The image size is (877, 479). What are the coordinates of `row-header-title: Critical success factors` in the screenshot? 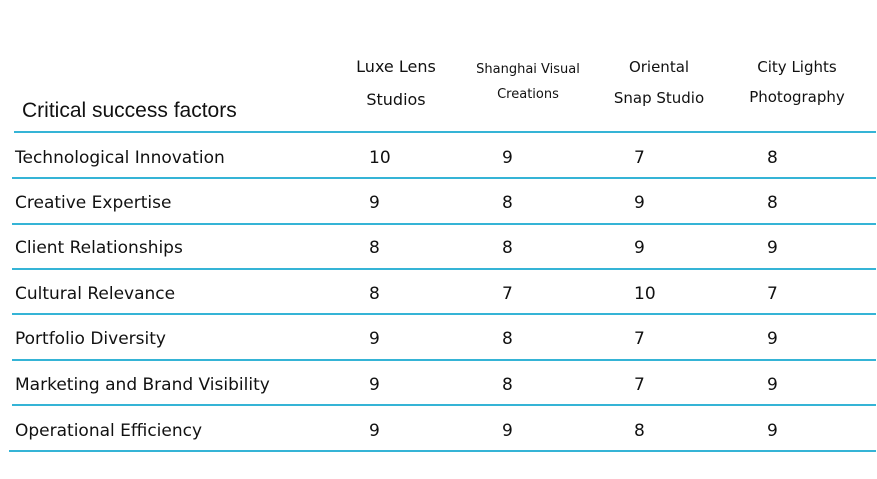 It's located at (129, 110).